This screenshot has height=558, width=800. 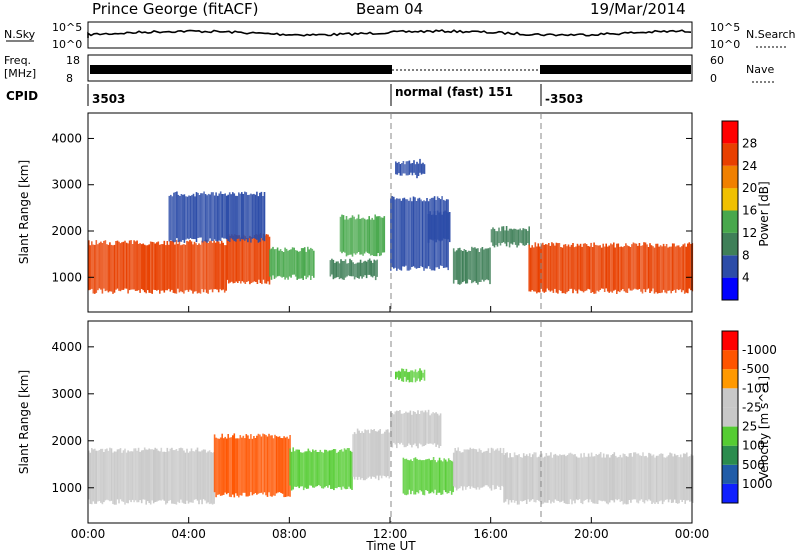 I want to click on y-tick-label-0: 1000, so click(x=66, y=277).